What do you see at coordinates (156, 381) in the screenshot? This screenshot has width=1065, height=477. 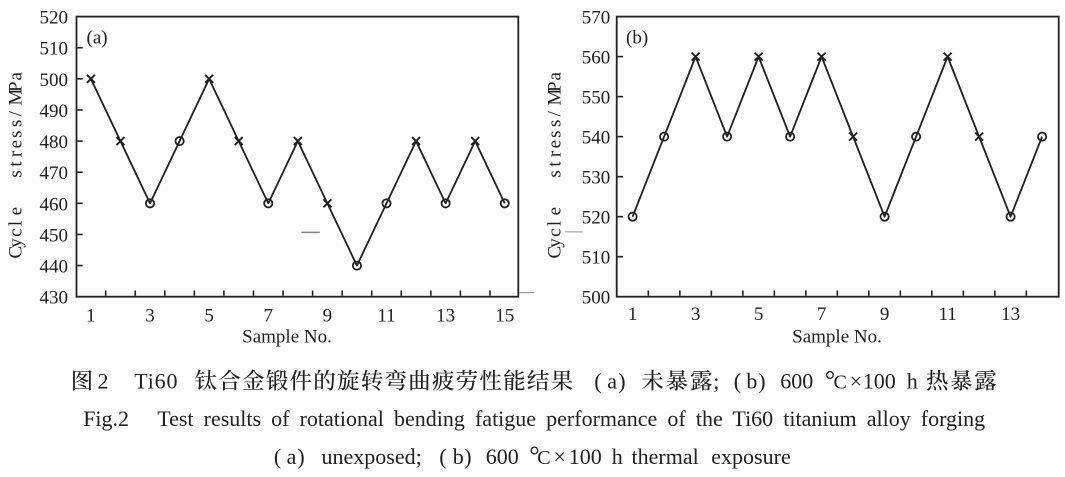 I see `svg-text: Ti60` at bounding box center [156, 381].